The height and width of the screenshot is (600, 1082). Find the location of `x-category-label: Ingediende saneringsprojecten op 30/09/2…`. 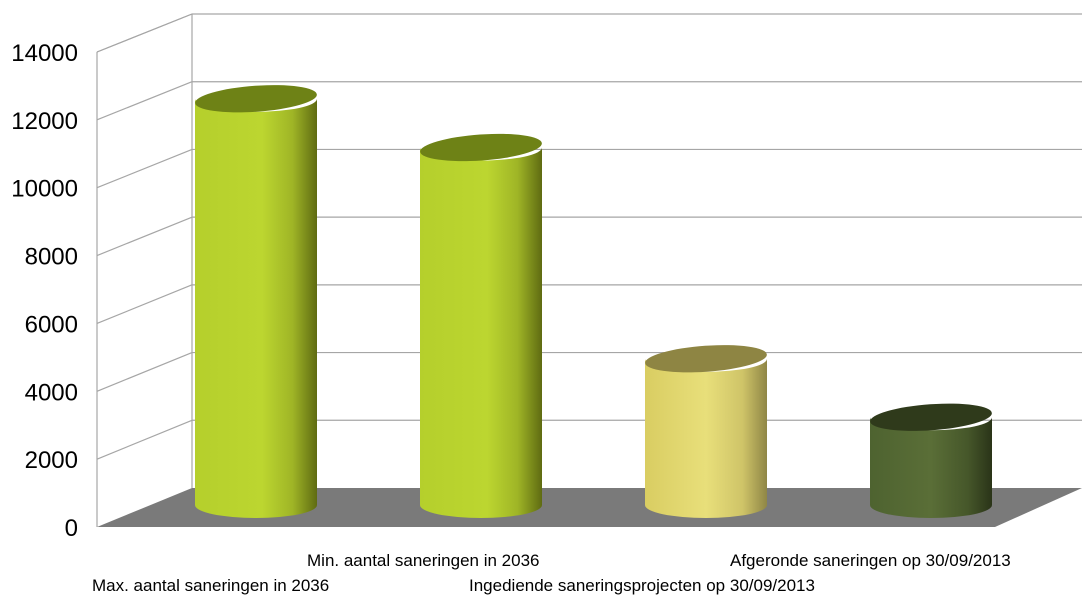

x-category-label: Ingediende saneringsprojecten op 30/09/2… is located at coordinates (642, 585).